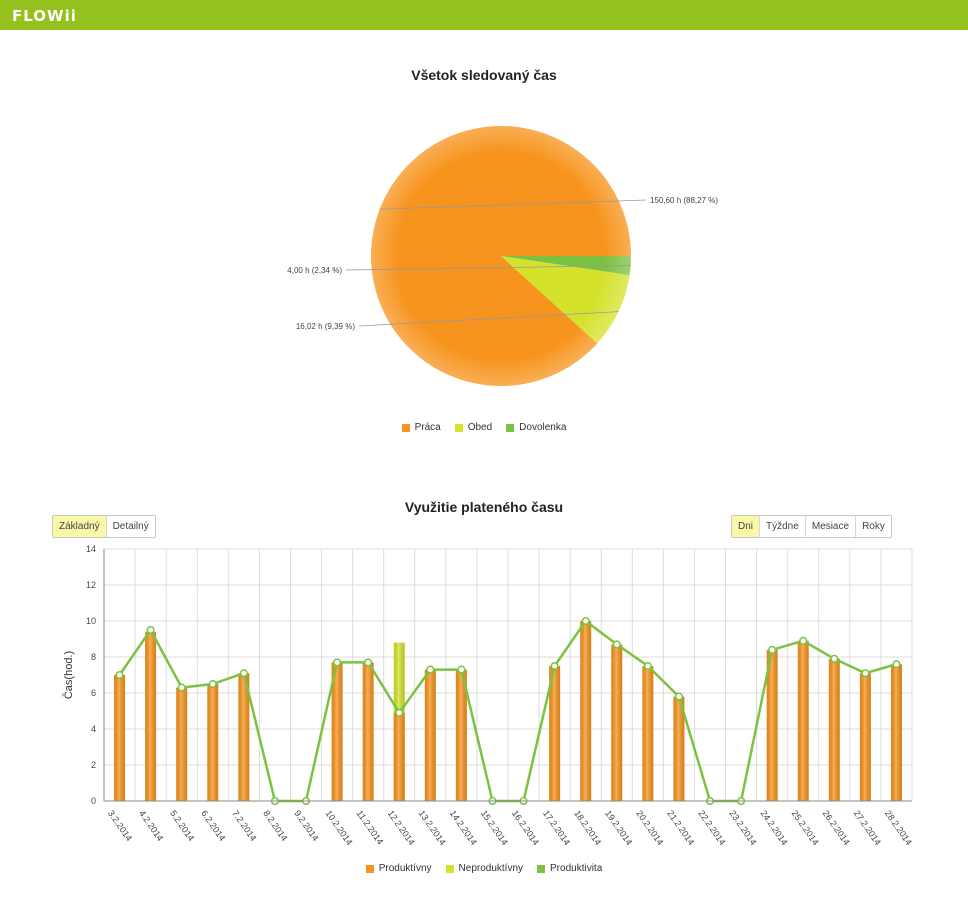 The height and width of the screenshot is (900, 968). Describe the element at coordinates (91, 585) in the screenshot. I see `y-tick-label: 12` at that location.